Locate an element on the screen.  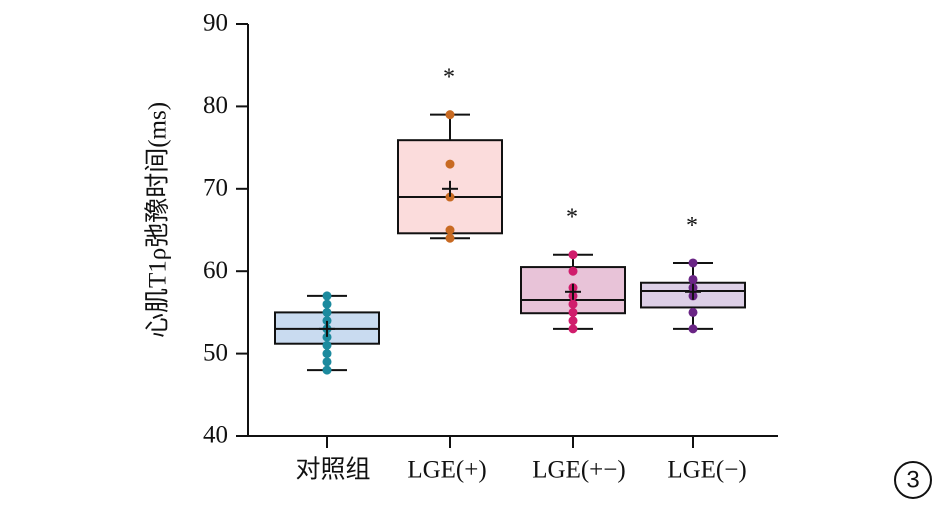
x-category-label: LGE(+) is located at coordinates (446, 470).